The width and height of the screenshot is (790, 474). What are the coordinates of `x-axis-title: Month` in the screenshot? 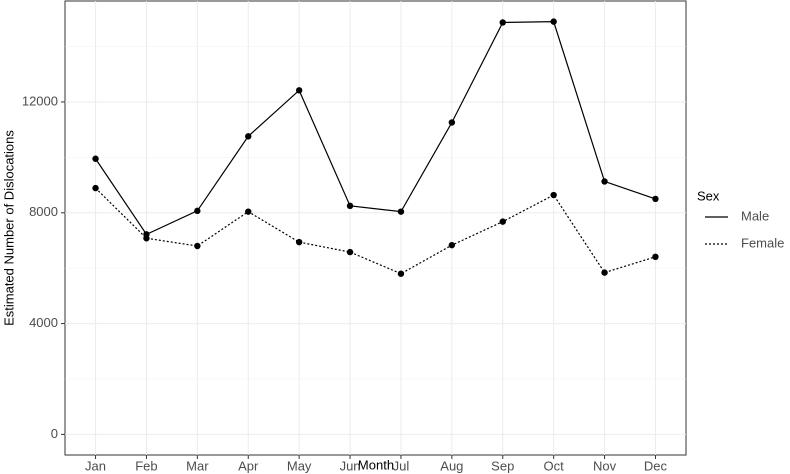 It's located at (376, 464).